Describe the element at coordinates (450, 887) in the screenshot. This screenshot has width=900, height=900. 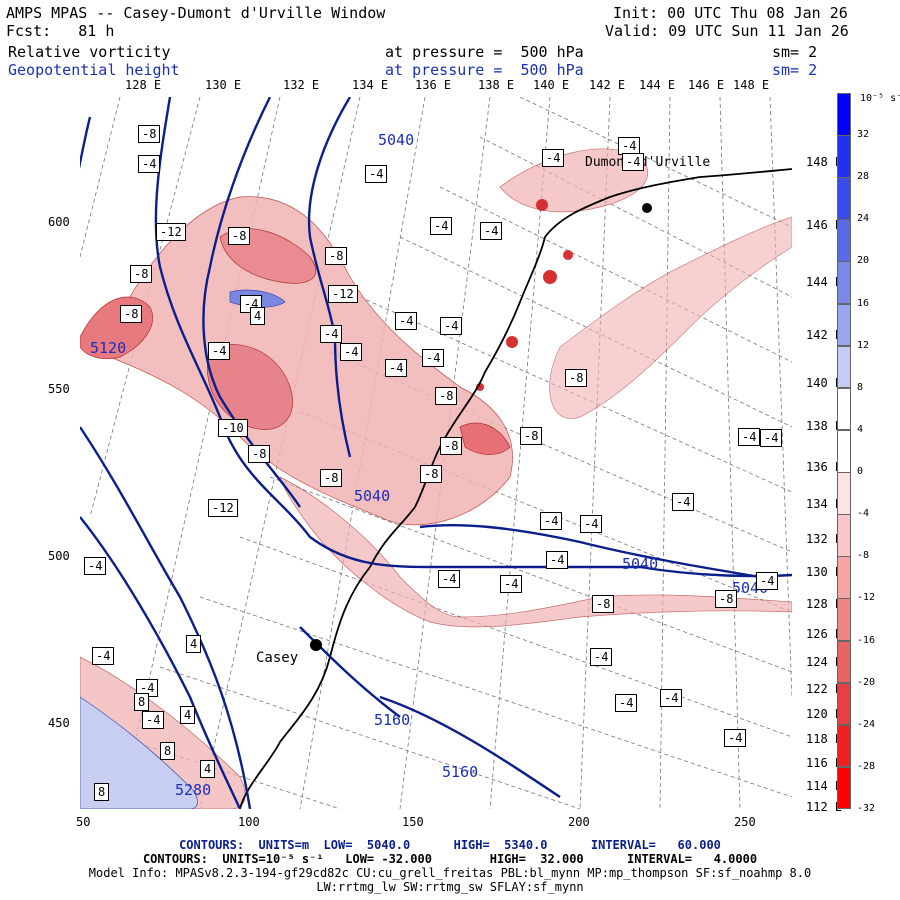
I see `footer-model-info-2: LW:rrtmg_lw SW:rrtmg_sw SFLAY:sf_mynn` at that location.